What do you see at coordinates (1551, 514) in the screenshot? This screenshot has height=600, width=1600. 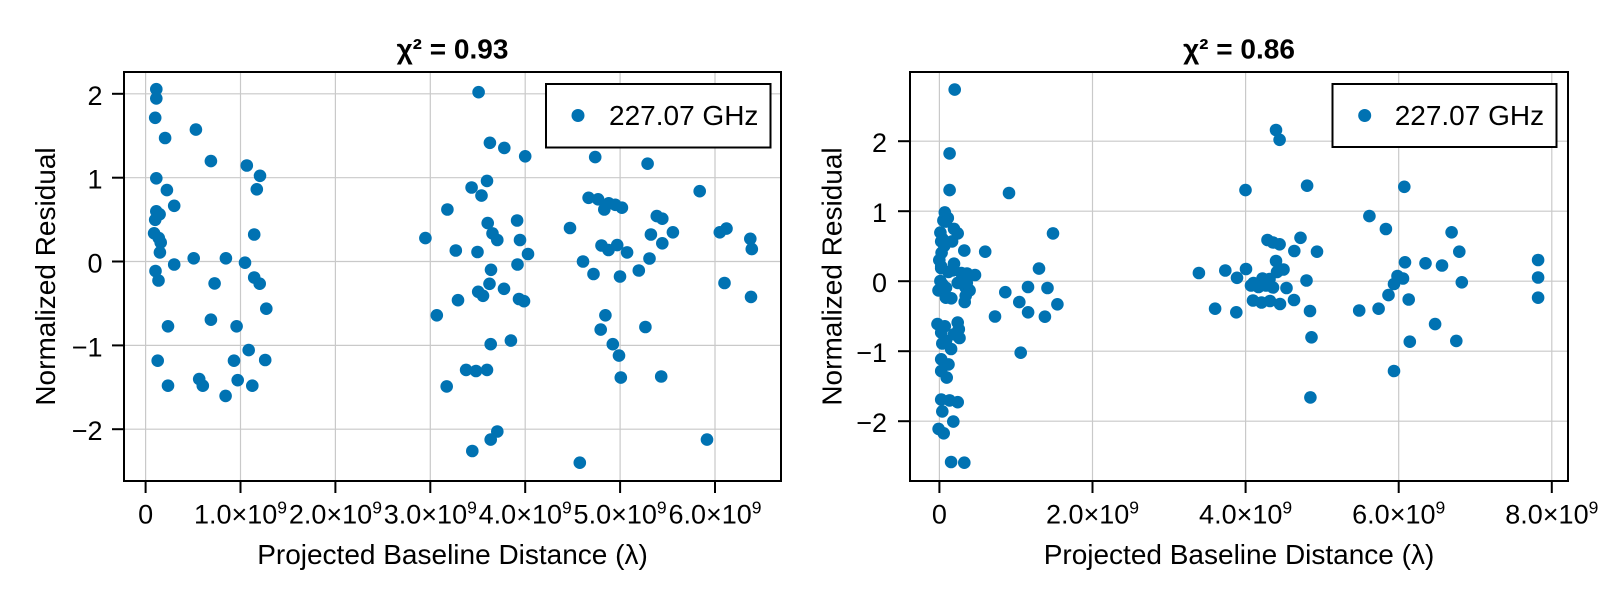 I see `svg-text: 8.0×10⁹` at bounding box center [1551, 514].